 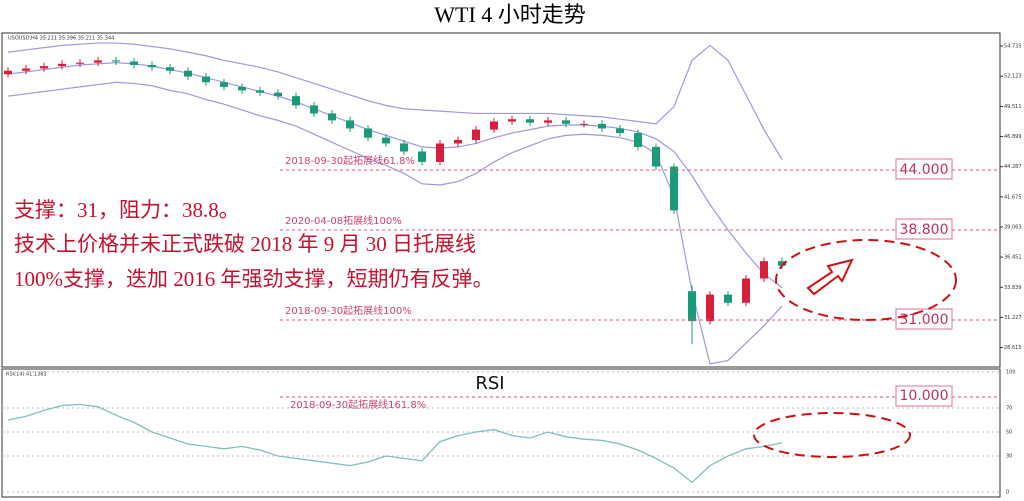 What do you see at coordinates (1013, 318) in the screenshot?
I see `y-tick-label: 31.227` at bounding box center [1013, 318].